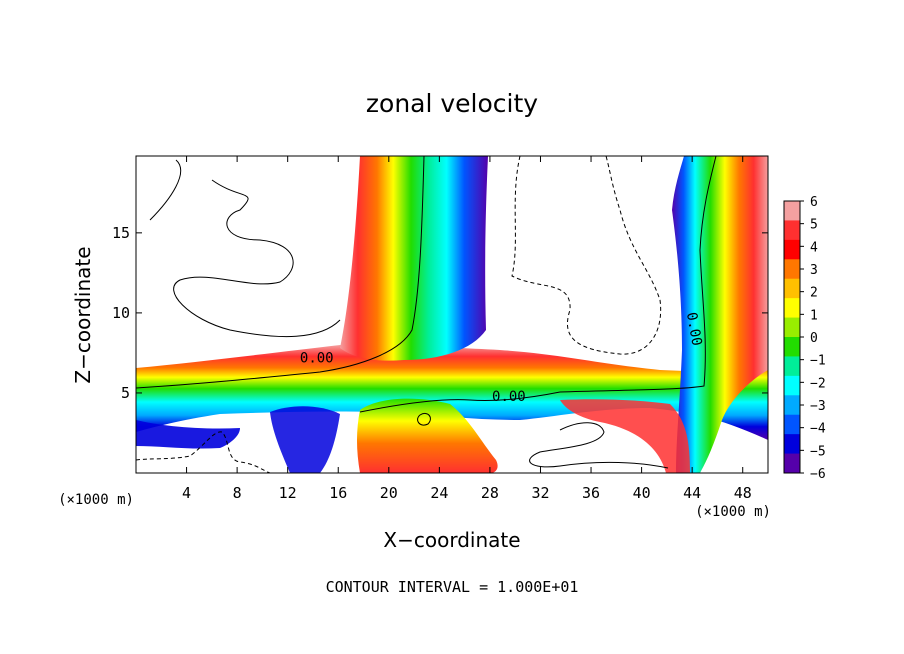 The width and height of the screenshot is (904, 654). I want to click on y-axis-label: Z−coordinate, so click(83, 314).